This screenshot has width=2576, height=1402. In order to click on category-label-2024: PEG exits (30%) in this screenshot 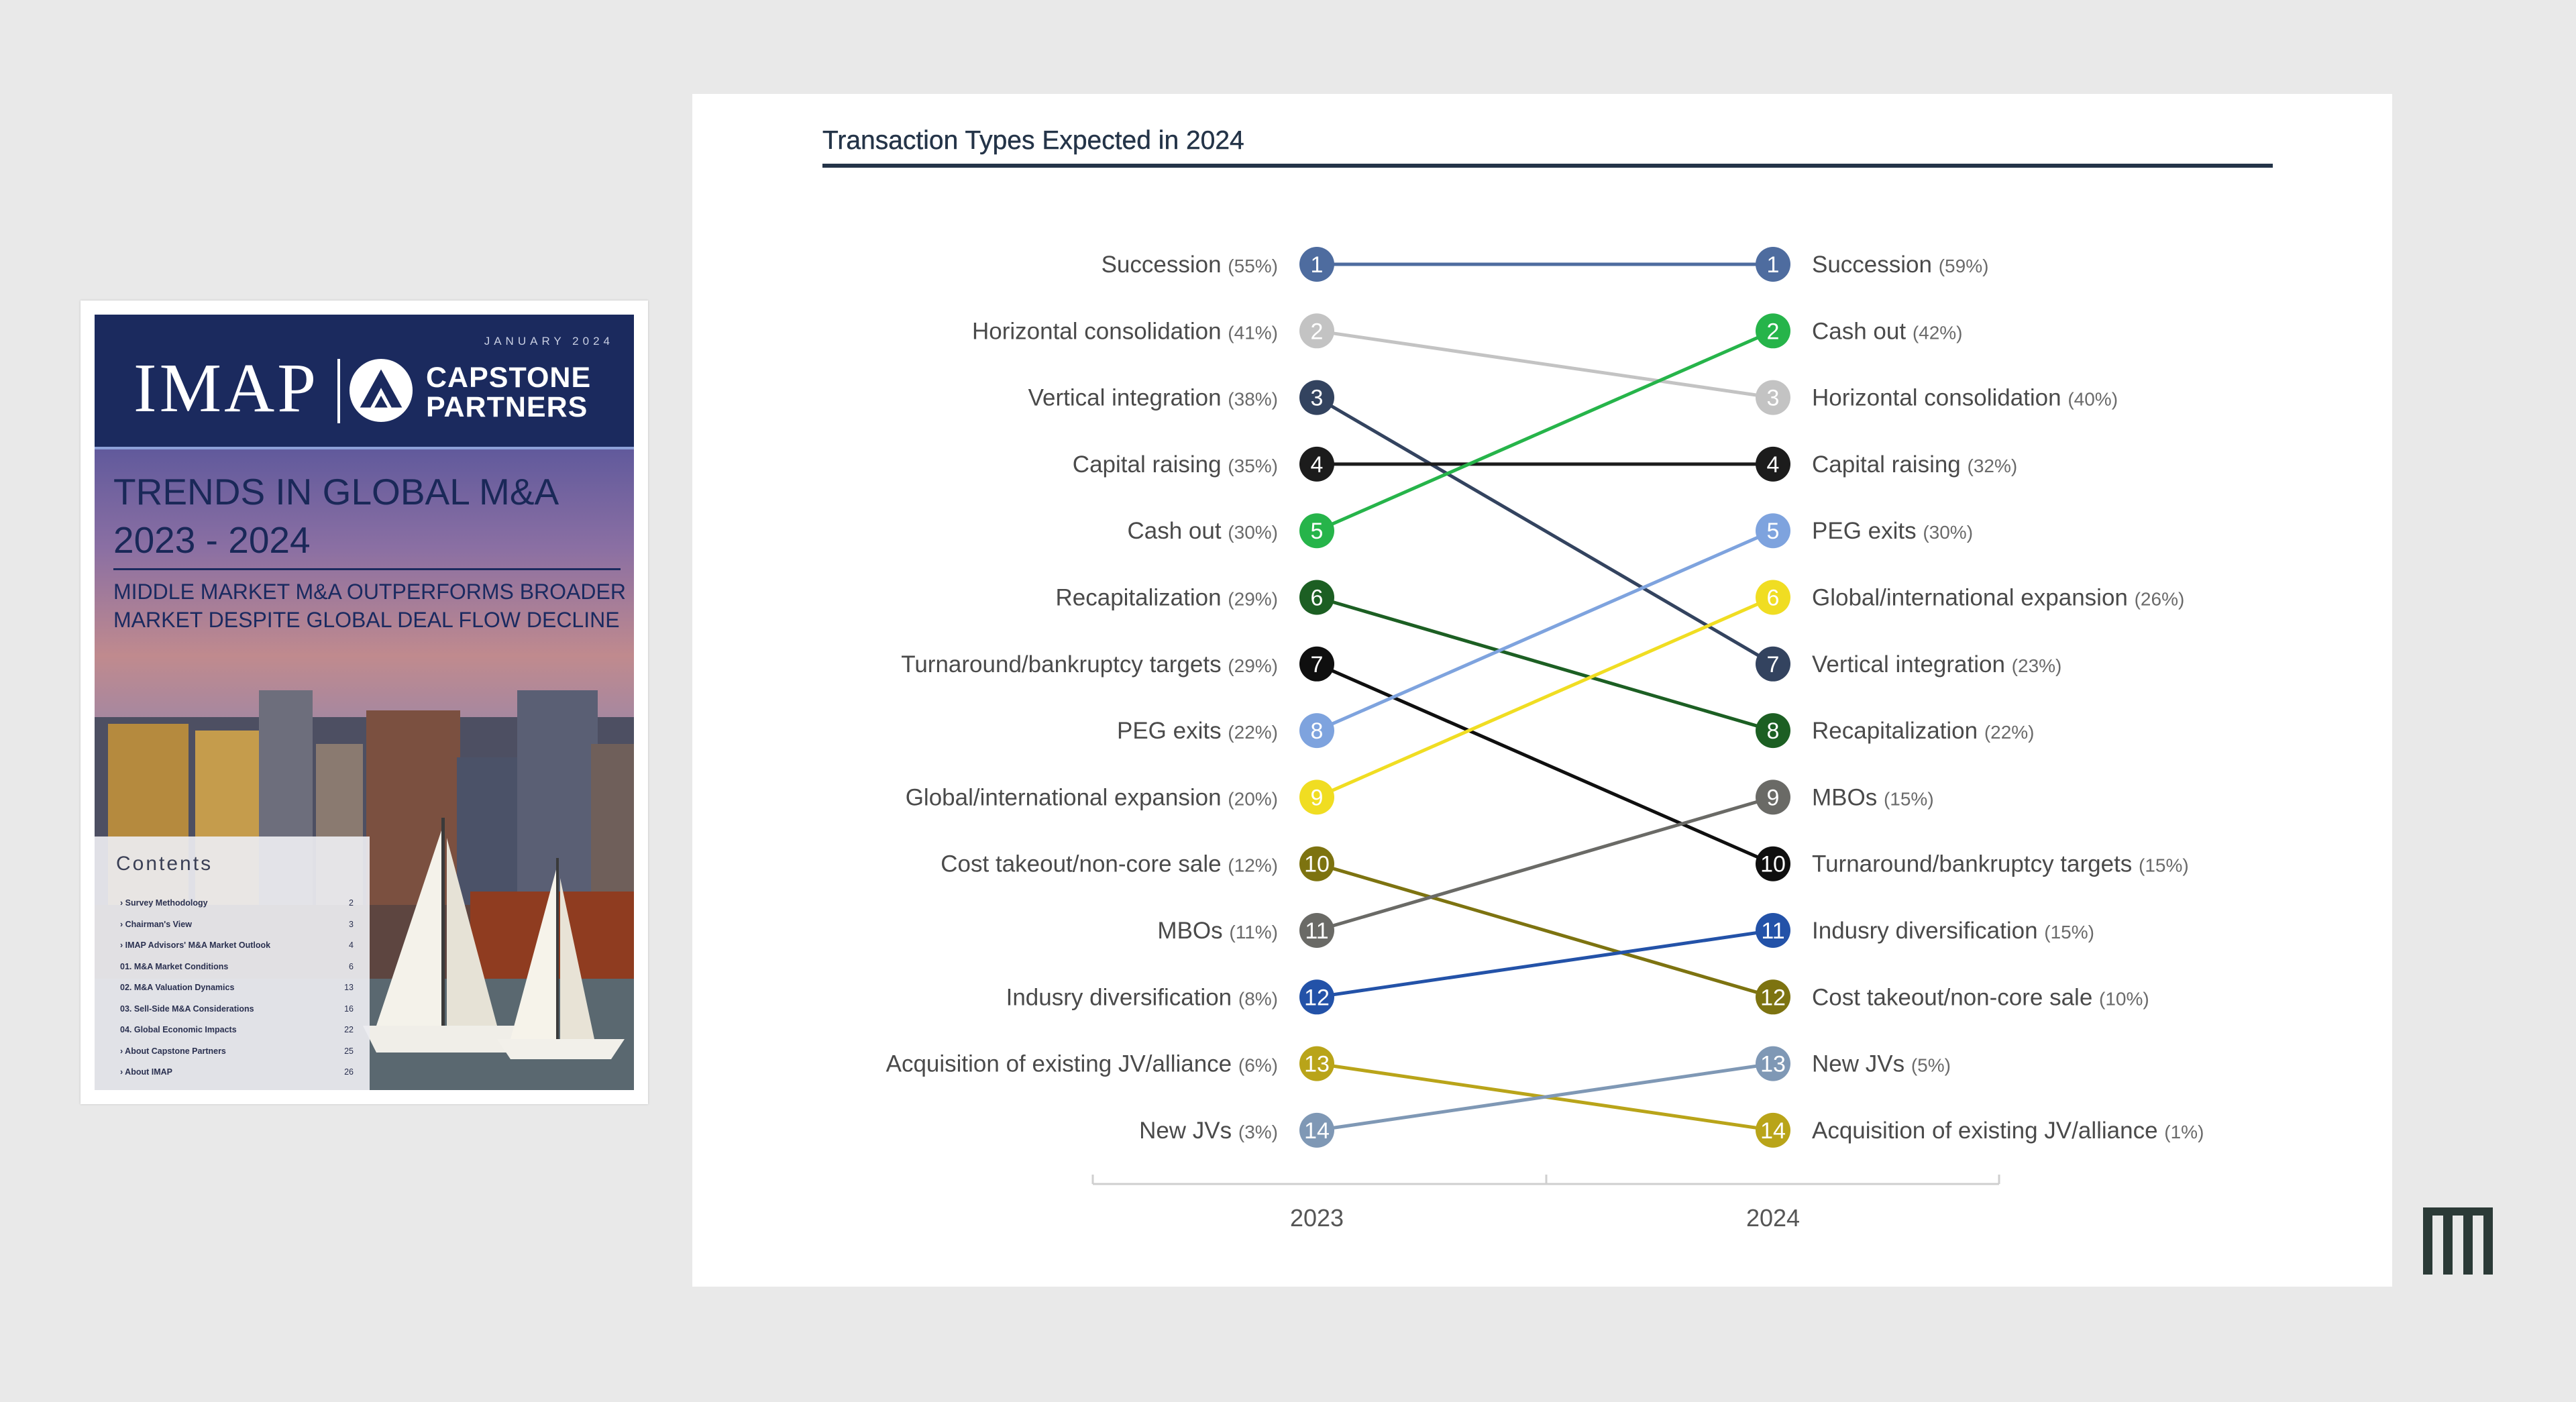, I will do `click(1892, 531)`.